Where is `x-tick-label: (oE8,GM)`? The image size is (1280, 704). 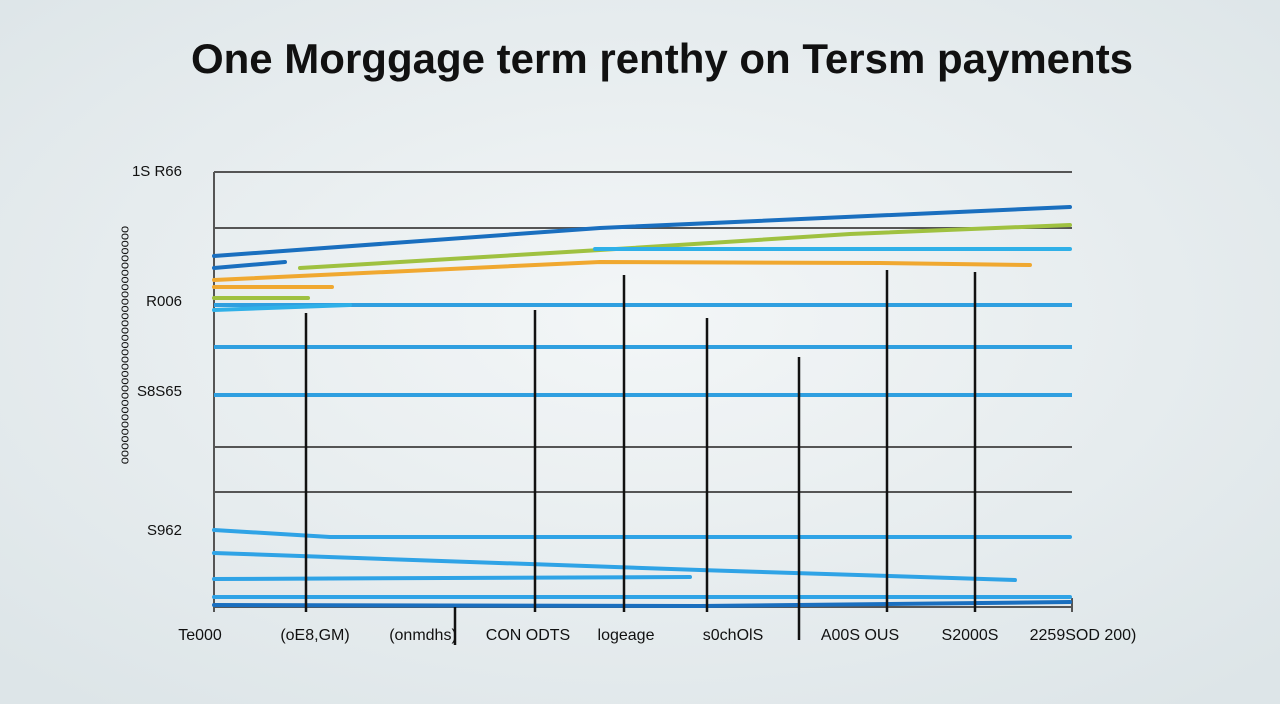
x-tick-label: (oE8,GM) is located at coordinates (314, 635).